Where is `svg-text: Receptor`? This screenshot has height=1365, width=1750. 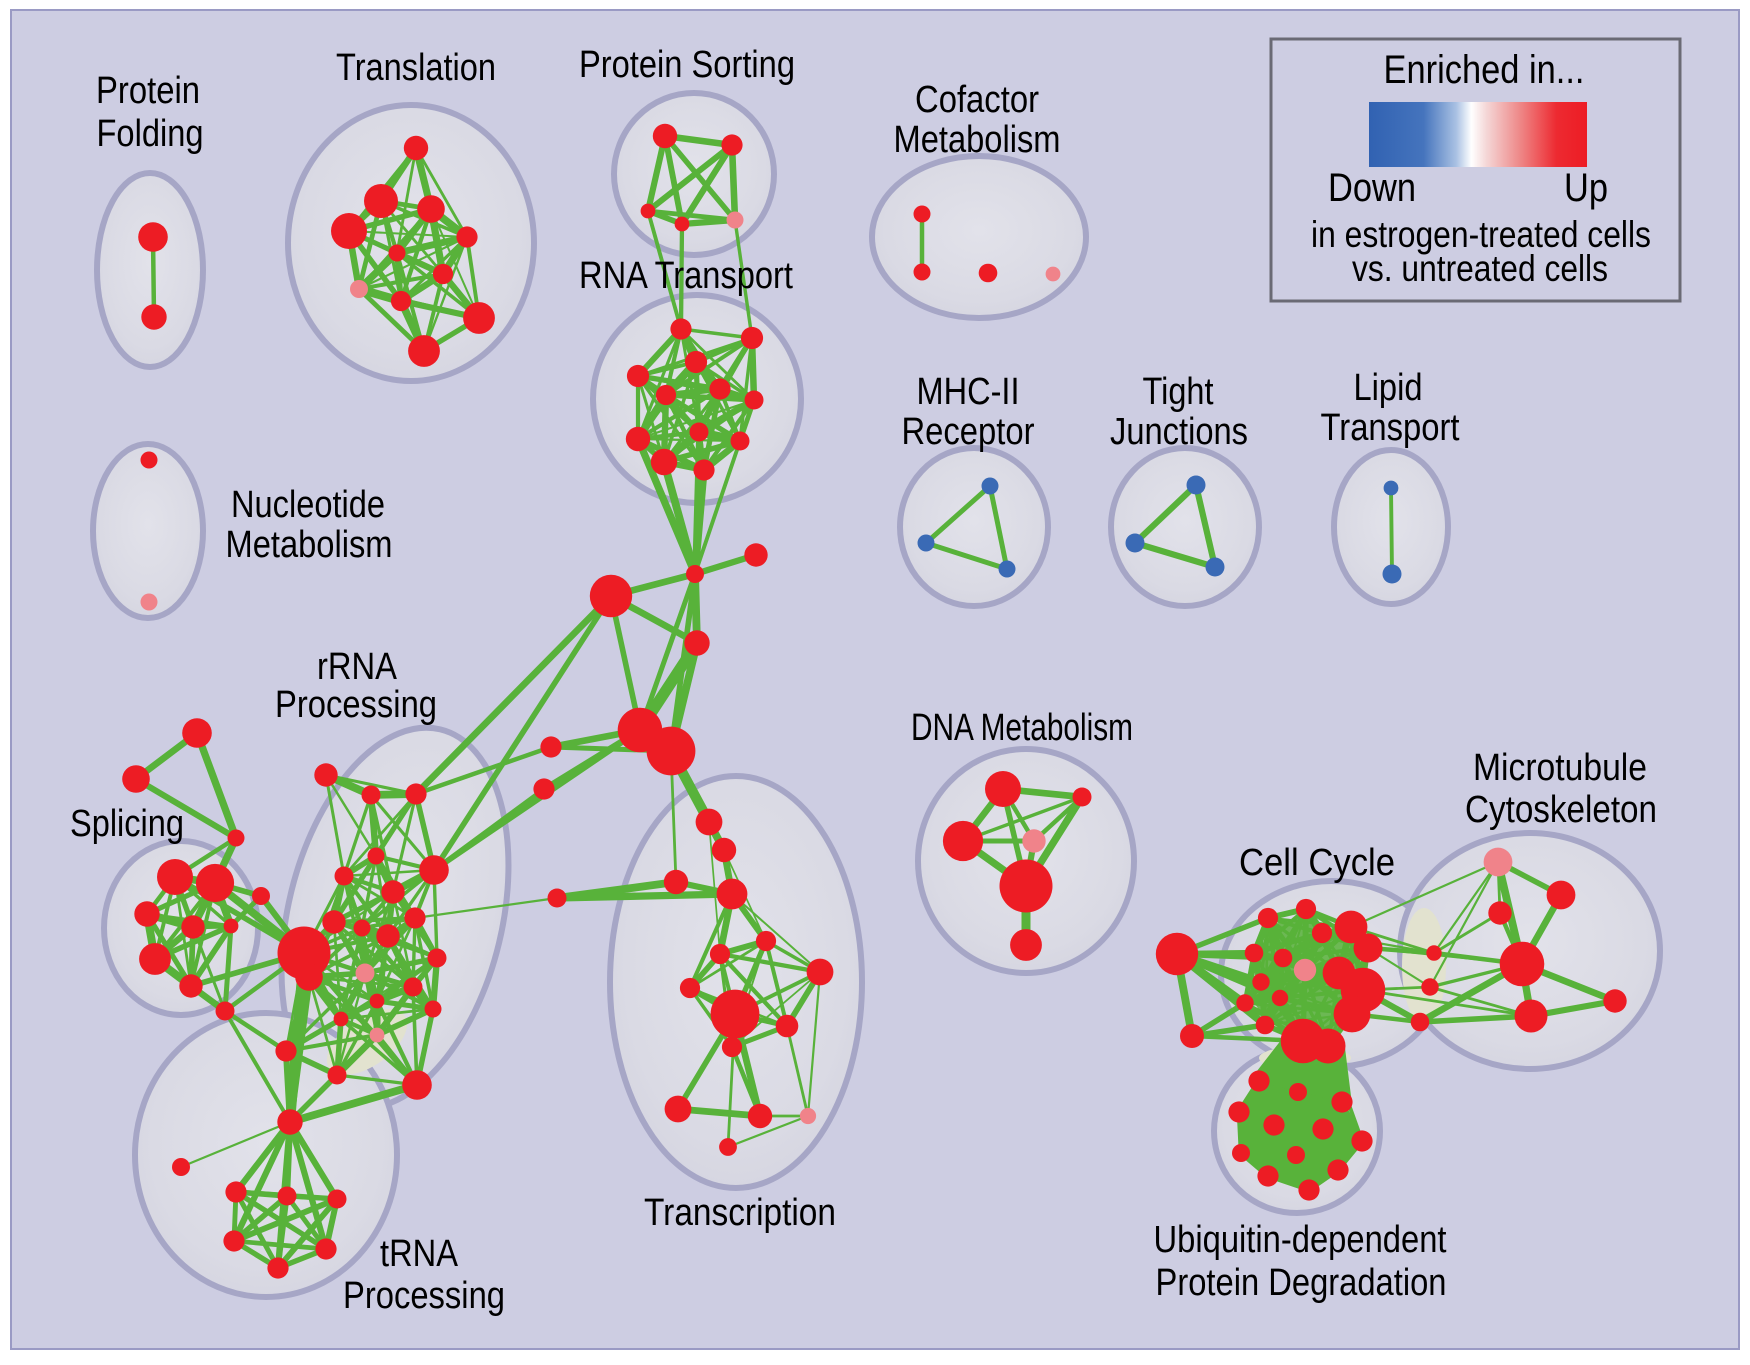
svg-text: Receptor is located at coordinates (968, 432).